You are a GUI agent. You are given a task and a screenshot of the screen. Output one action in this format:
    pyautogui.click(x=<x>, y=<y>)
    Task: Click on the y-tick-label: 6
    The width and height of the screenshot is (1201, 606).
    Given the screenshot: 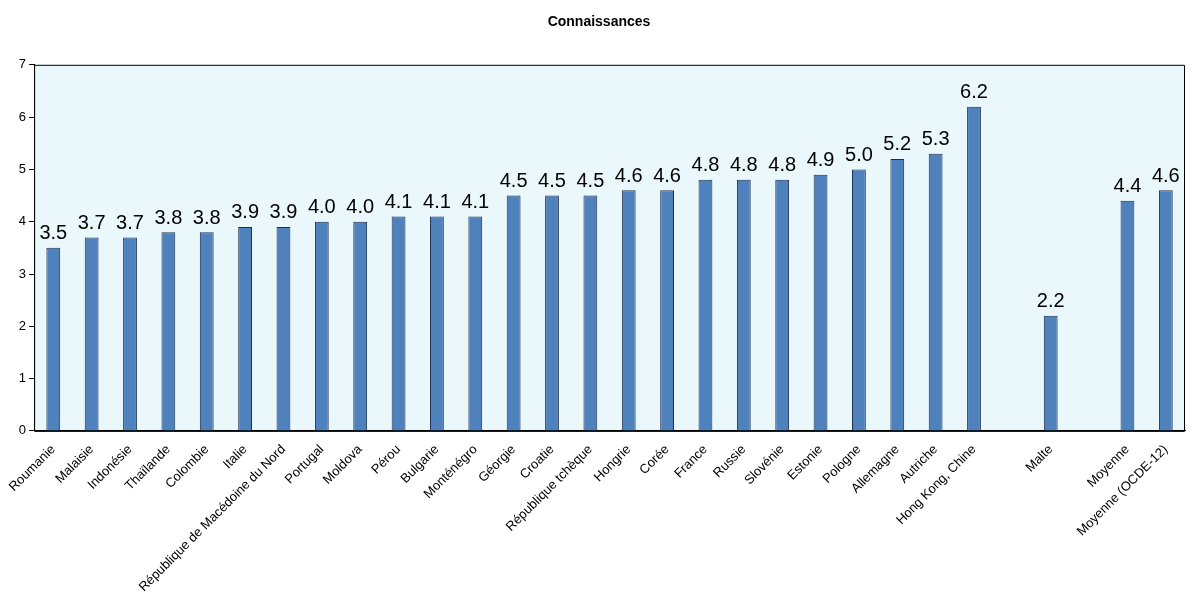 What is the action you would take?
    pyautogui.click(x=22, y=116)
    